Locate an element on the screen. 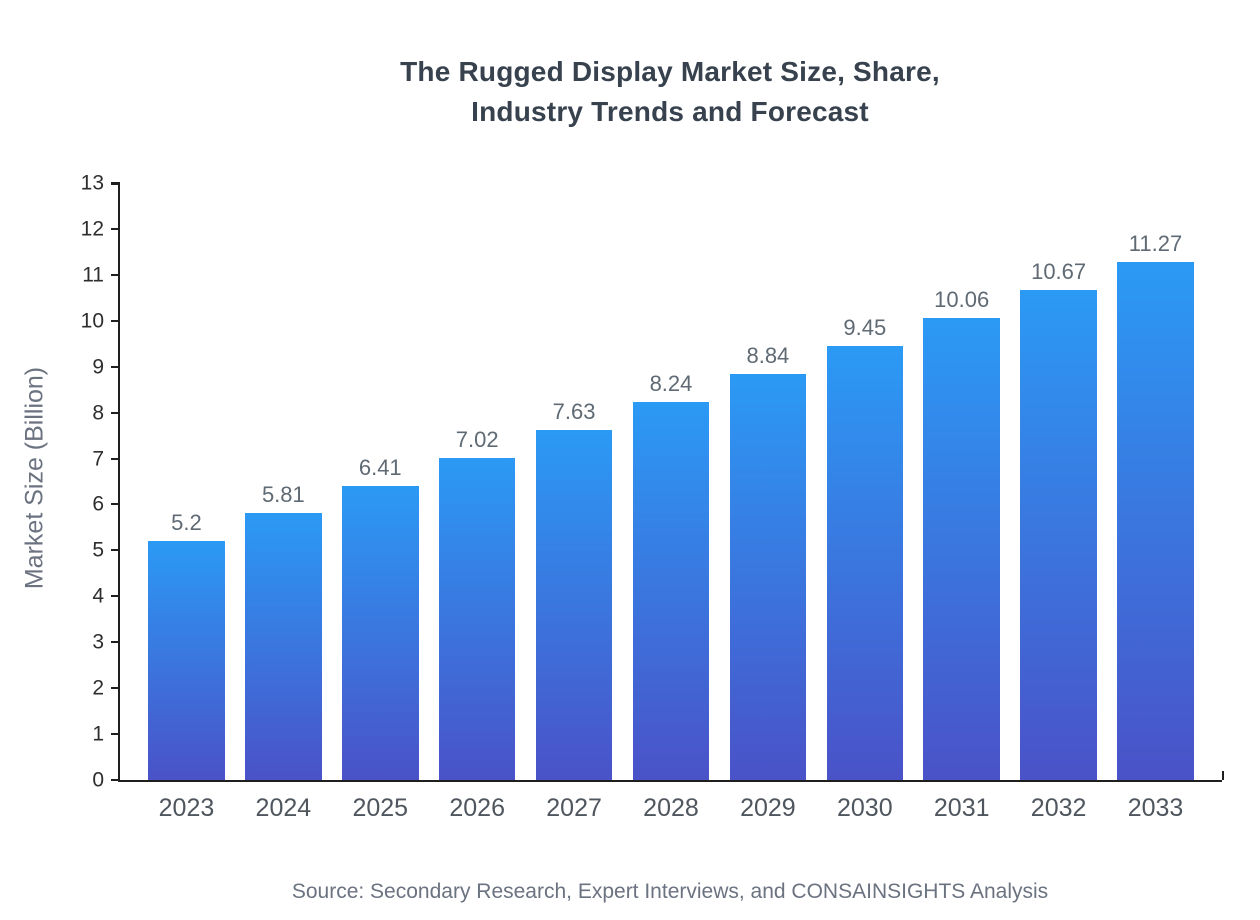 The image size is (1260, 920). bar-slot: 8.24 is located at coordinates (671, 481).